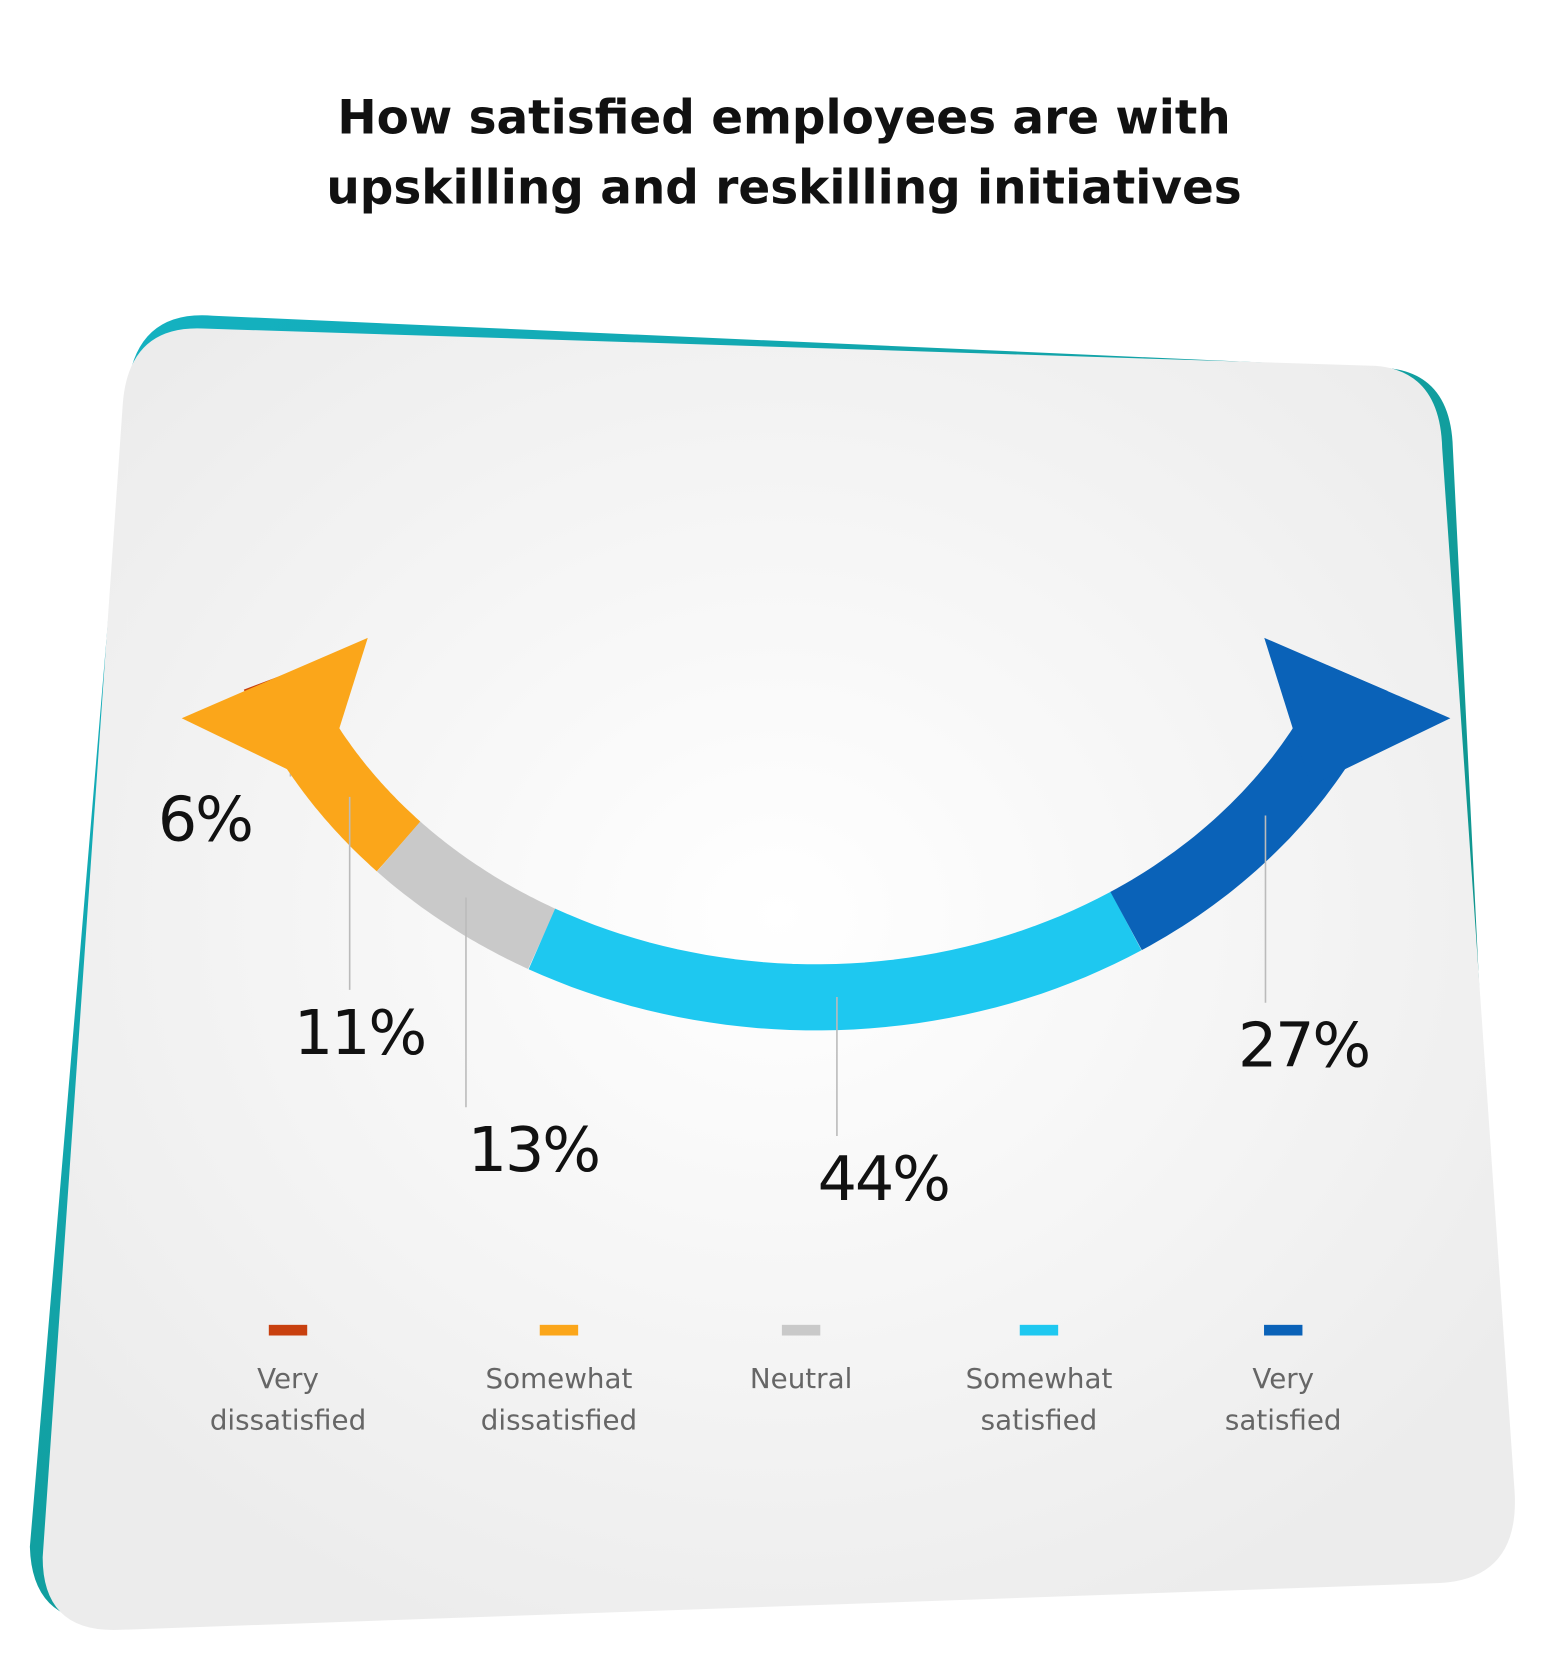 The image size is (1568, 1680). I want to click on legend-item: Very dissatisfied, so click(287, 1383).